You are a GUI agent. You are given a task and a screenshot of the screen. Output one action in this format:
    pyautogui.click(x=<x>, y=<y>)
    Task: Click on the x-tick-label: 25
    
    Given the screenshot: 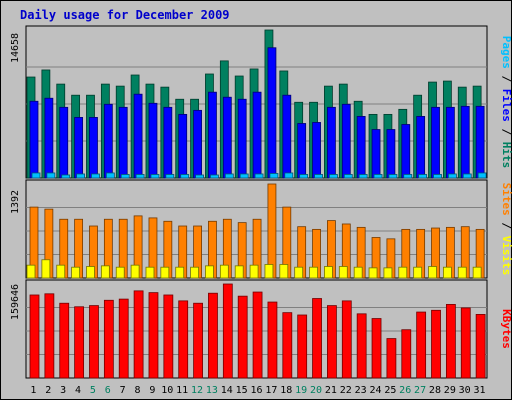 What is the action you would take?
    pyautogui.click(x=390, y=390)
    